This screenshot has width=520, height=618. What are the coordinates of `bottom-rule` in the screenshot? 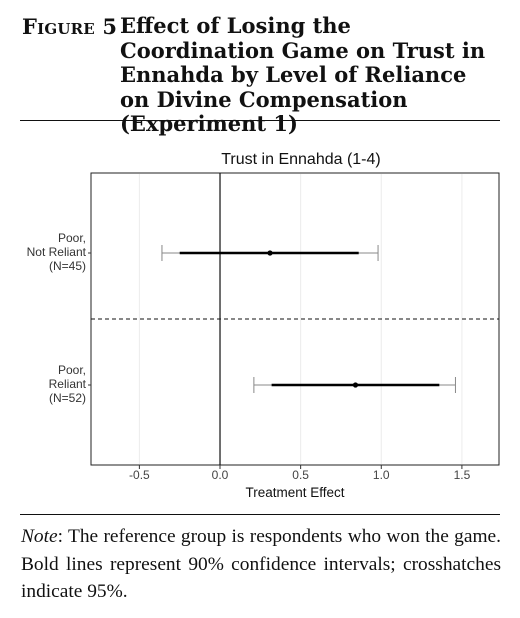 It's located at (260, 514).